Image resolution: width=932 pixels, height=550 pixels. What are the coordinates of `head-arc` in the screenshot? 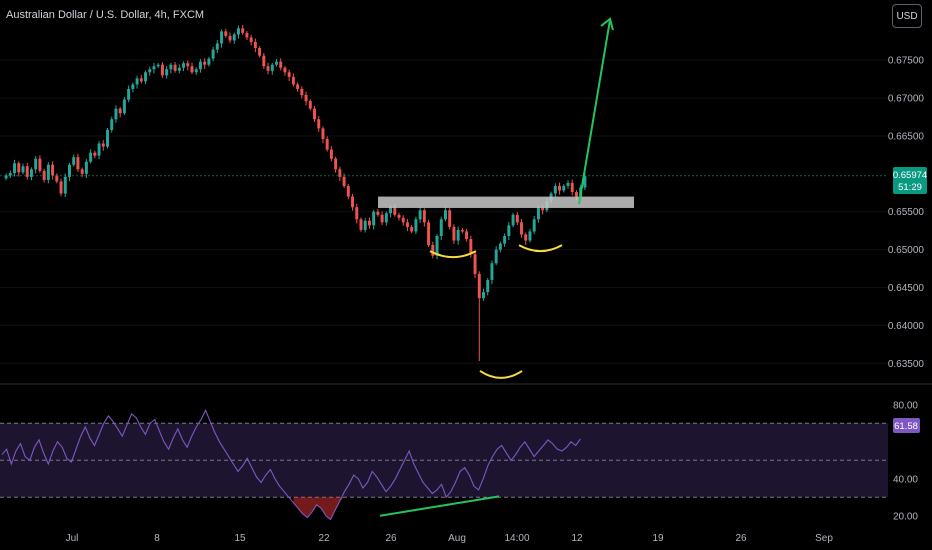 It's located at (501, 374).